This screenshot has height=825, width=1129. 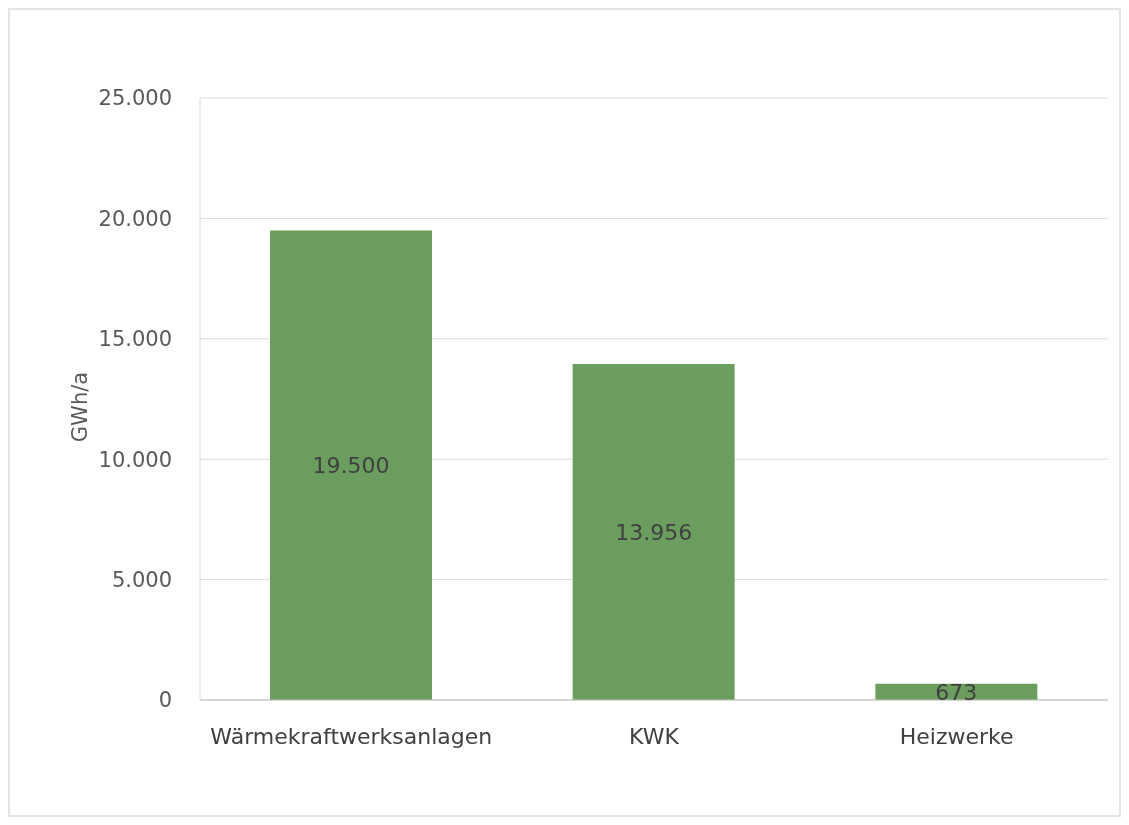 I want to click on data-label: 13.956, so click(x=654, y=532).